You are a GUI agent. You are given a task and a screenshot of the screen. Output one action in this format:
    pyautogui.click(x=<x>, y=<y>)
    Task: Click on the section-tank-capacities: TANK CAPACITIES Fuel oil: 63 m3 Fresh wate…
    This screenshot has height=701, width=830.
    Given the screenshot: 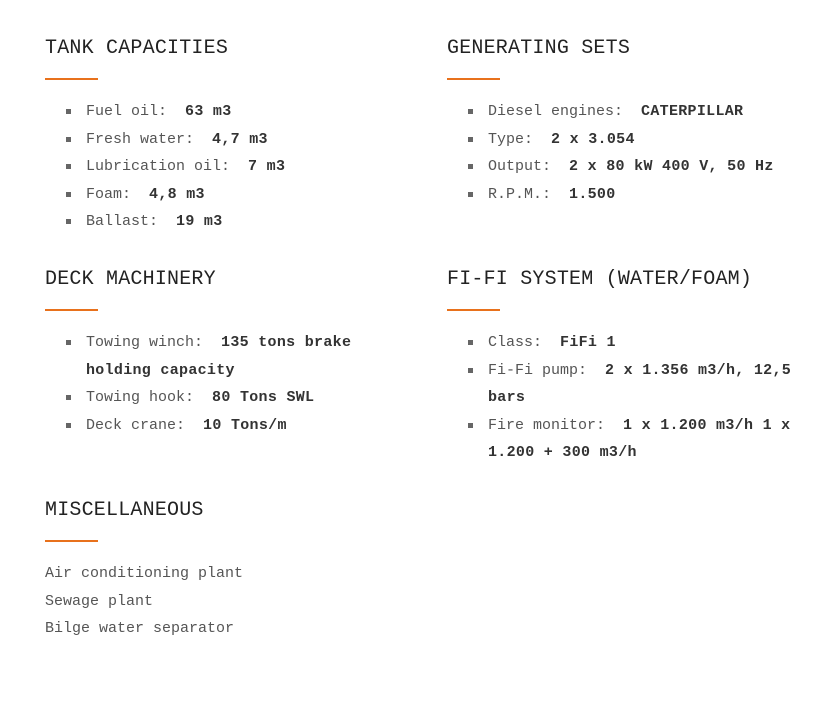 What is the action you would take?
    pyautogui.click(x=230, y=136)
    